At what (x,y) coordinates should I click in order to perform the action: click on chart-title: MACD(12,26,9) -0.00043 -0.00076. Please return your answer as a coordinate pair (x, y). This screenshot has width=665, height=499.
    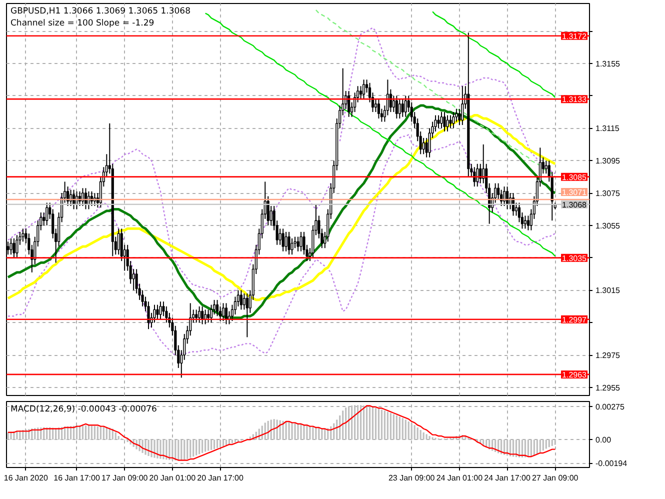
    Looking at the image, I should click on (83, 409).